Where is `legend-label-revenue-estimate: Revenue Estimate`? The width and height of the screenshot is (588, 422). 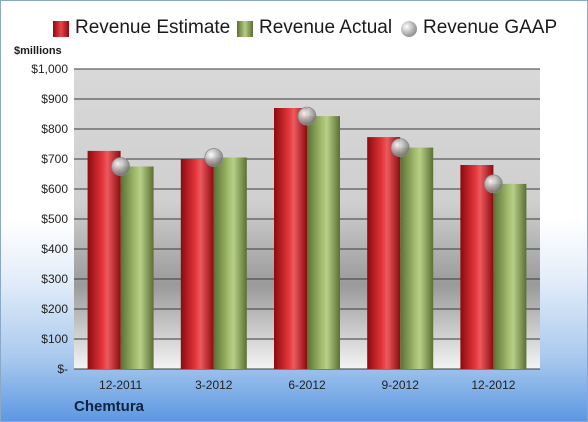
legend-label-revenue-estimate: Revenue Estimate is located at coordinates (153, 27).